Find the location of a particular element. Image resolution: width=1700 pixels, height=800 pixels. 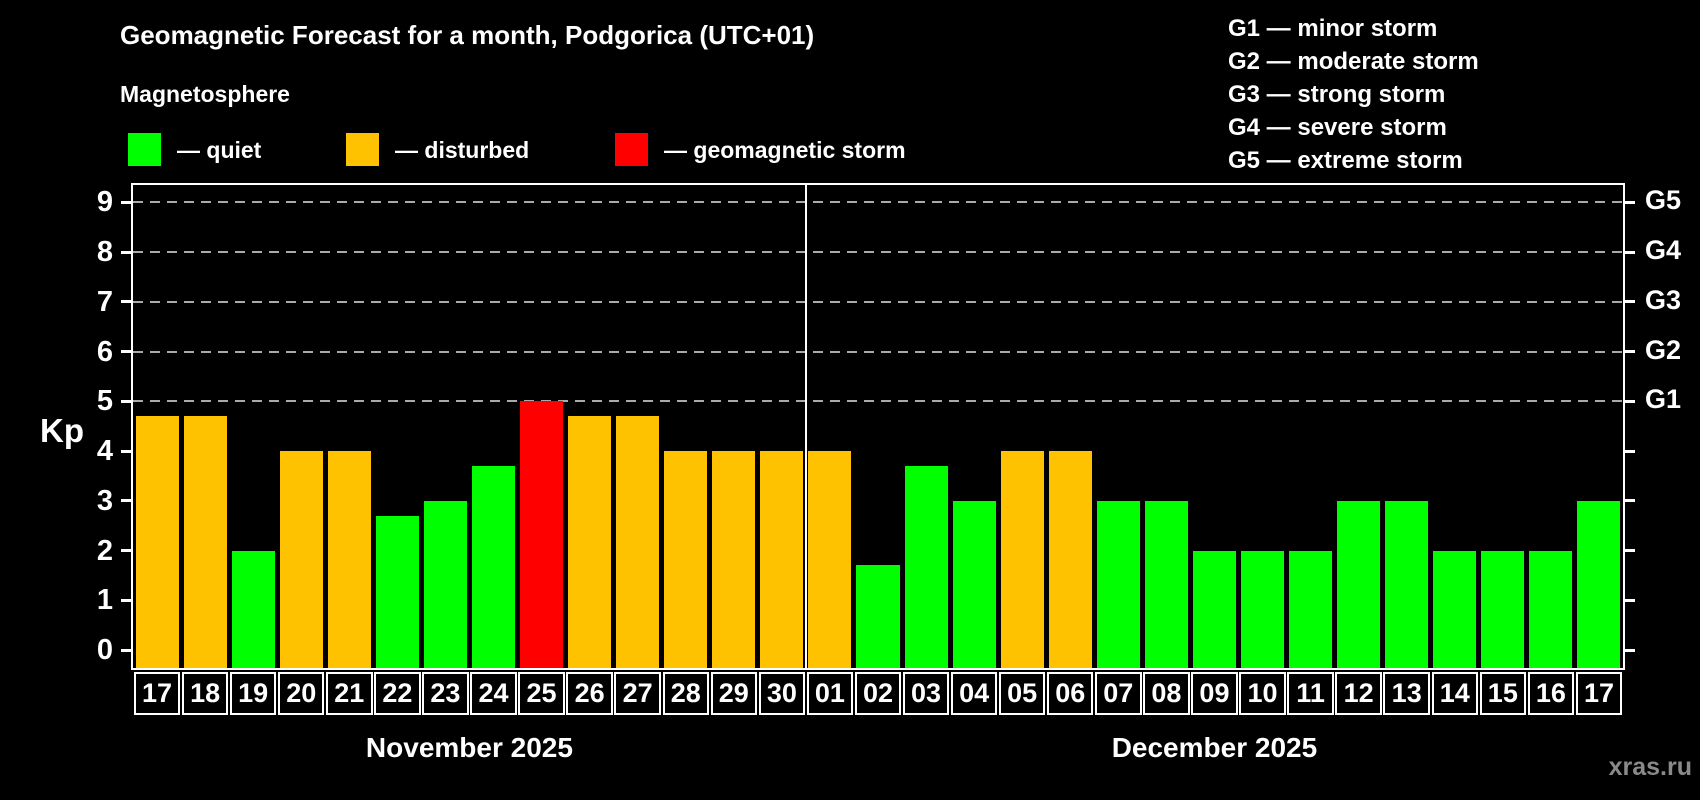

day-label-10: 10 is located at coordinates (1262, 693).